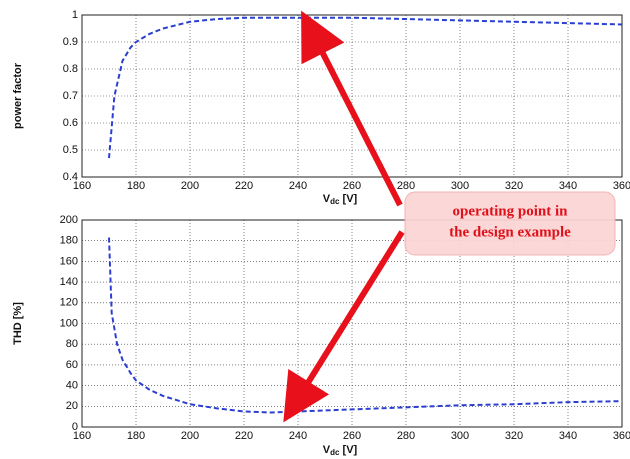 Image resolution: width=630 pixels, height=459 pixels. What do you see at coordinates (72, 365) in the screenshot?
I see `y-tick-label: 60` at bounding box center [72, 365].